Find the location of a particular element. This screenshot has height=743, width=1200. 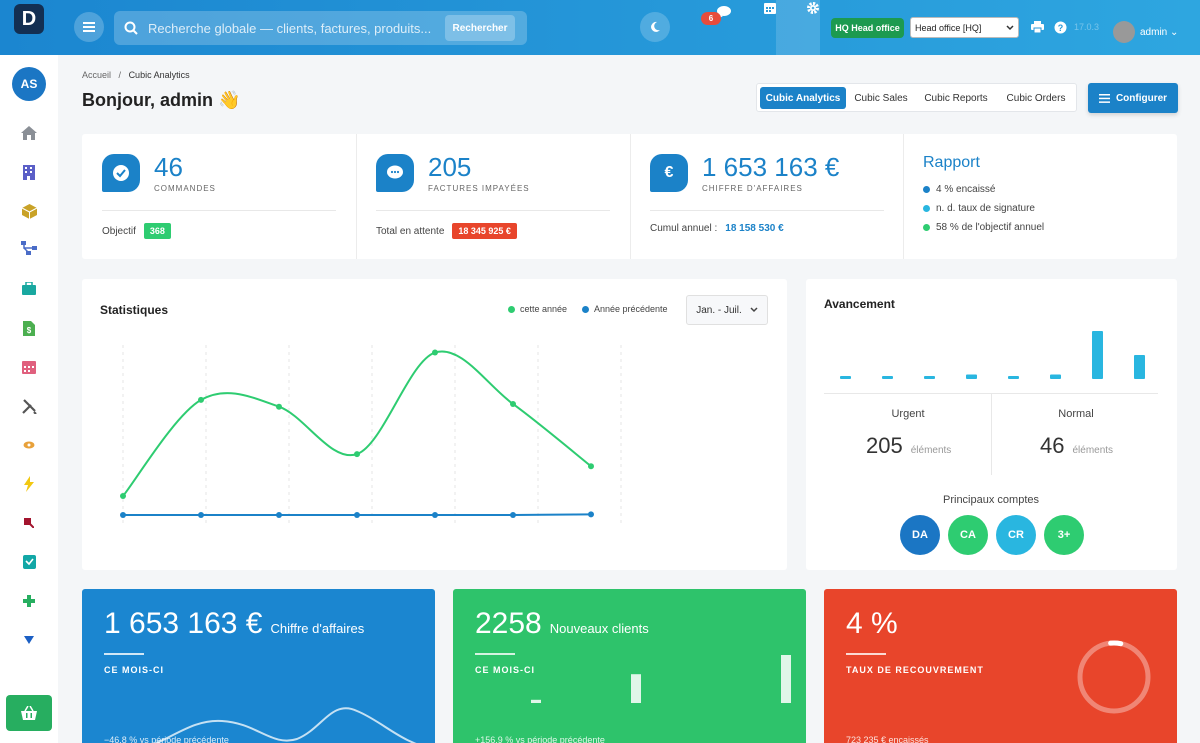

eye-icon is located at coordinates (29, 445).